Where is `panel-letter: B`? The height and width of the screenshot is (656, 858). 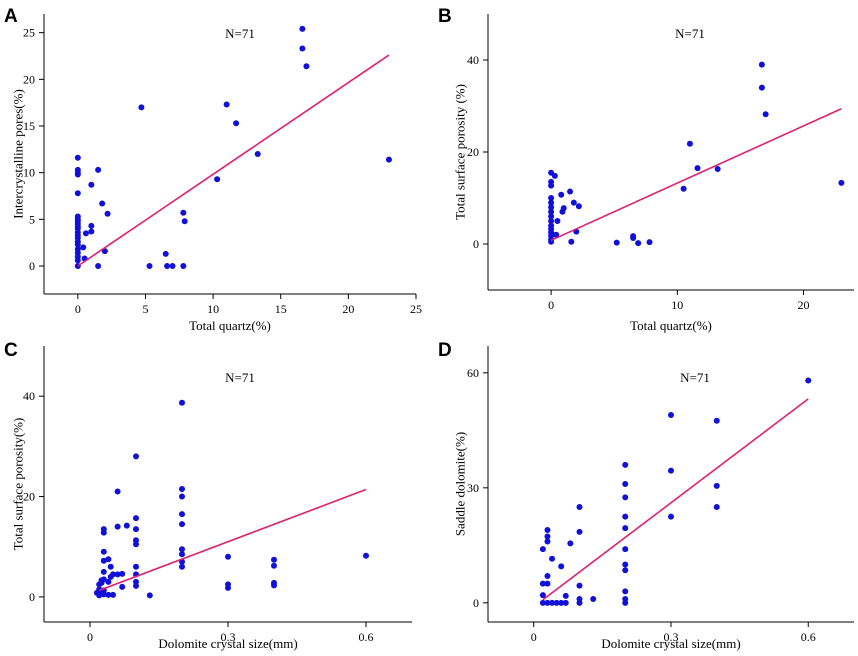 panel-letter: B is located at coordinates (445, 16).